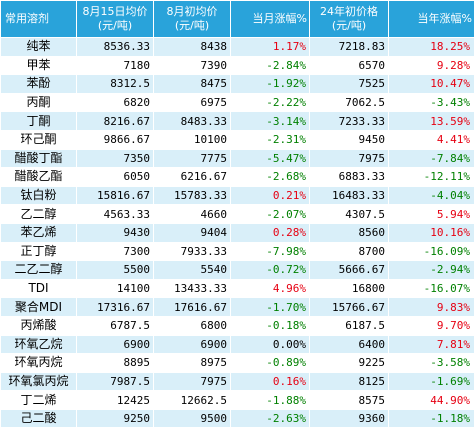 This screenshot has width=474, height=428. What do you see at coordinates (431, 363) in the screenshot?
I see `cell-year-change: -3.58%` at bounding box center [431, 363].